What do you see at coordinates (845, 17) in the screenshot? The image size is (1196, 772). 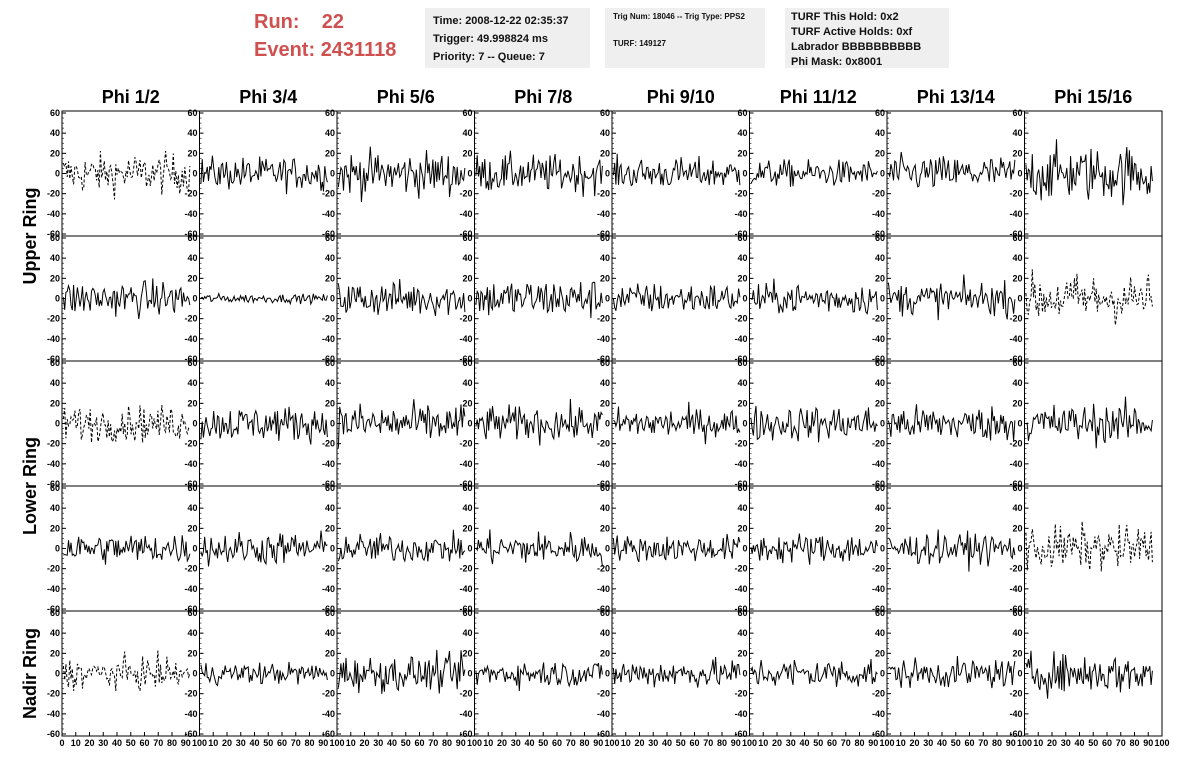 I see `turf-hold-text: TURF This Hold: 0x2` at bounding box center [845, 17].